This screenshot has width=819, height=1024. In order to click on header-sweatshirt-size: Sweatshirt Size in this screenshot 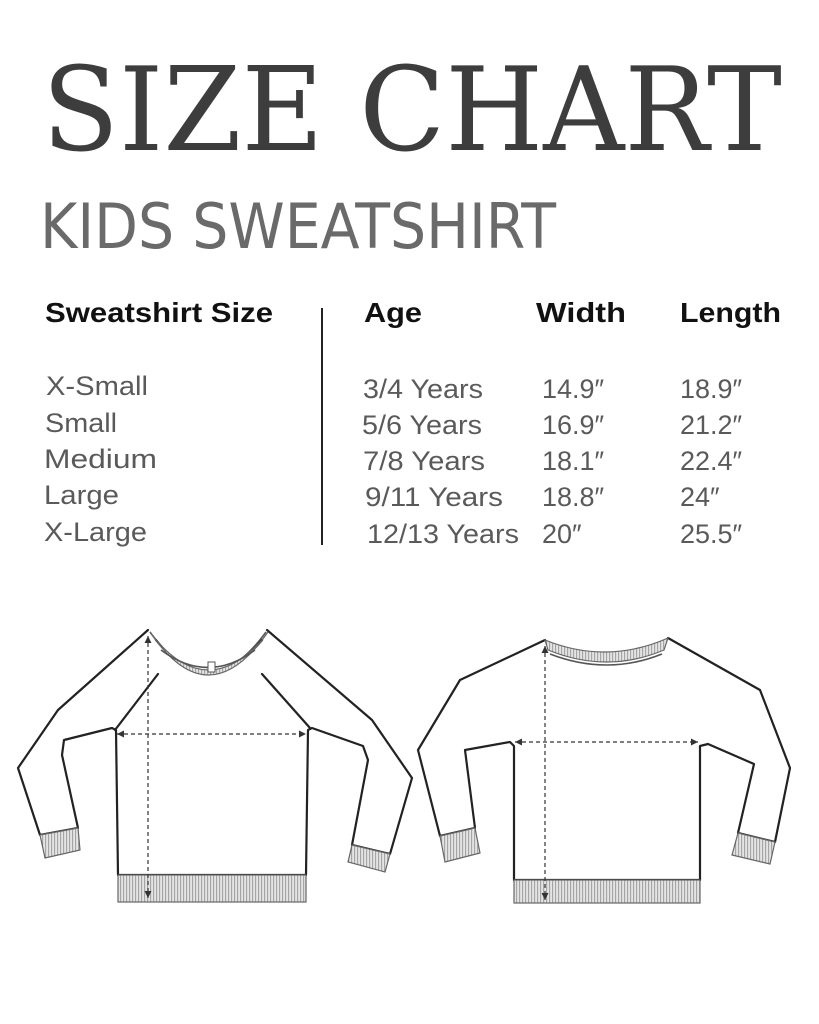, I will do `click(159, 312)`.